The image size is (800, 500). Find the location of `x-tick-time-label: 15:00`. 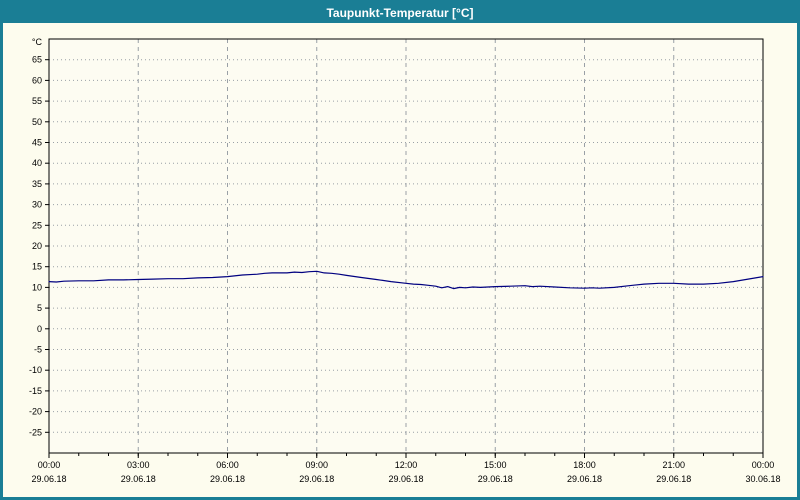

x-tick-time-label: 15:00 is located at coordinates (495, 465).